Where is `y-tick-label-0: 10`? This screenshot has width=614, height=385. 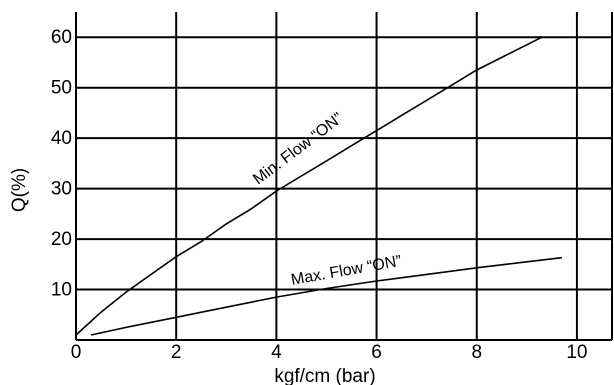 y-tick-label-0: 10 is located at coordinates (61, 290).